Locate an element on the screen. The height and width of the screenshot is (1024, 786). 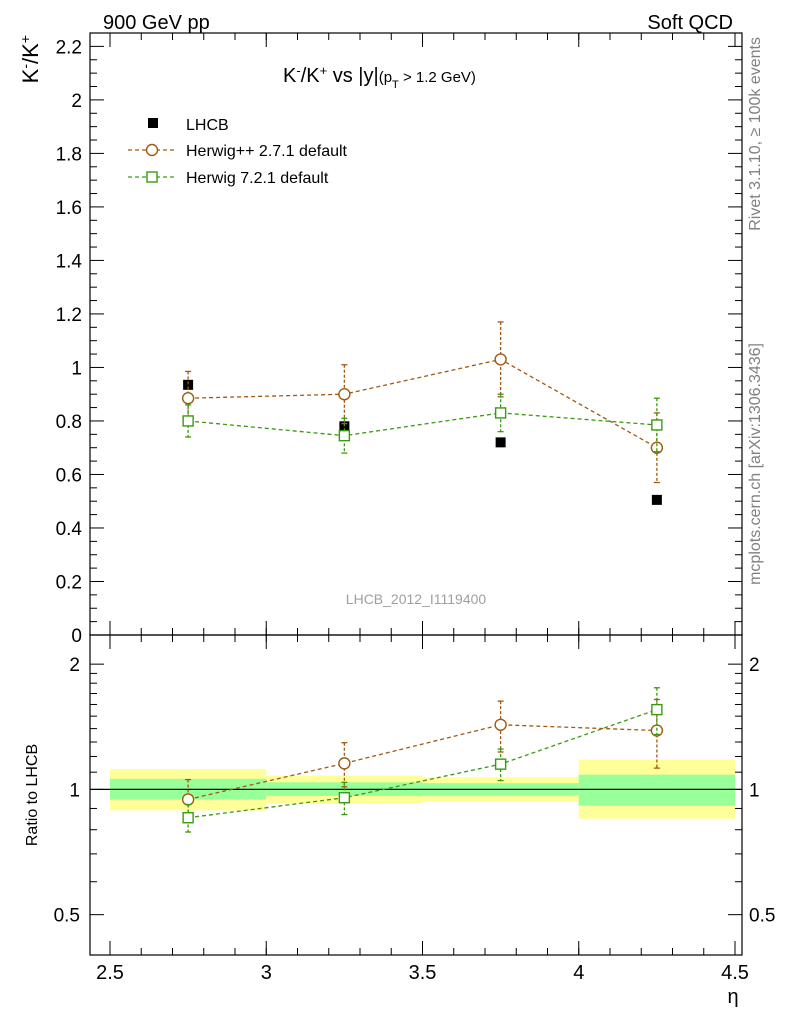
main-y-tick-label: 0.4 is located at coordinates (69, 529).